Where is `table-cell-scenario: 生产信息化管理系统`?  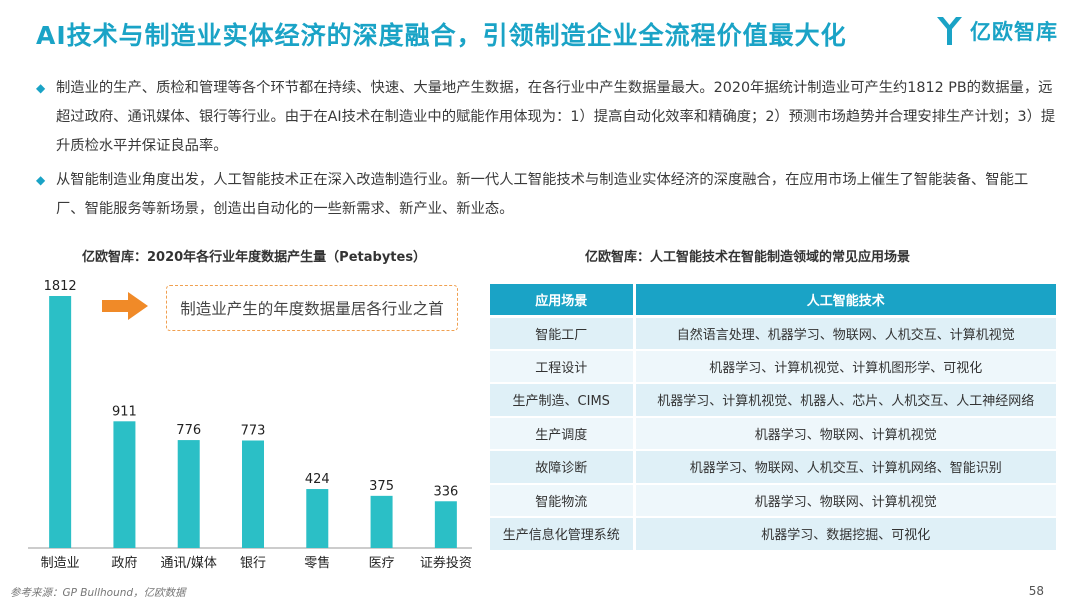 table-cell-scenario: 生产信息化管理系统 is located at coordinates (563, 534).